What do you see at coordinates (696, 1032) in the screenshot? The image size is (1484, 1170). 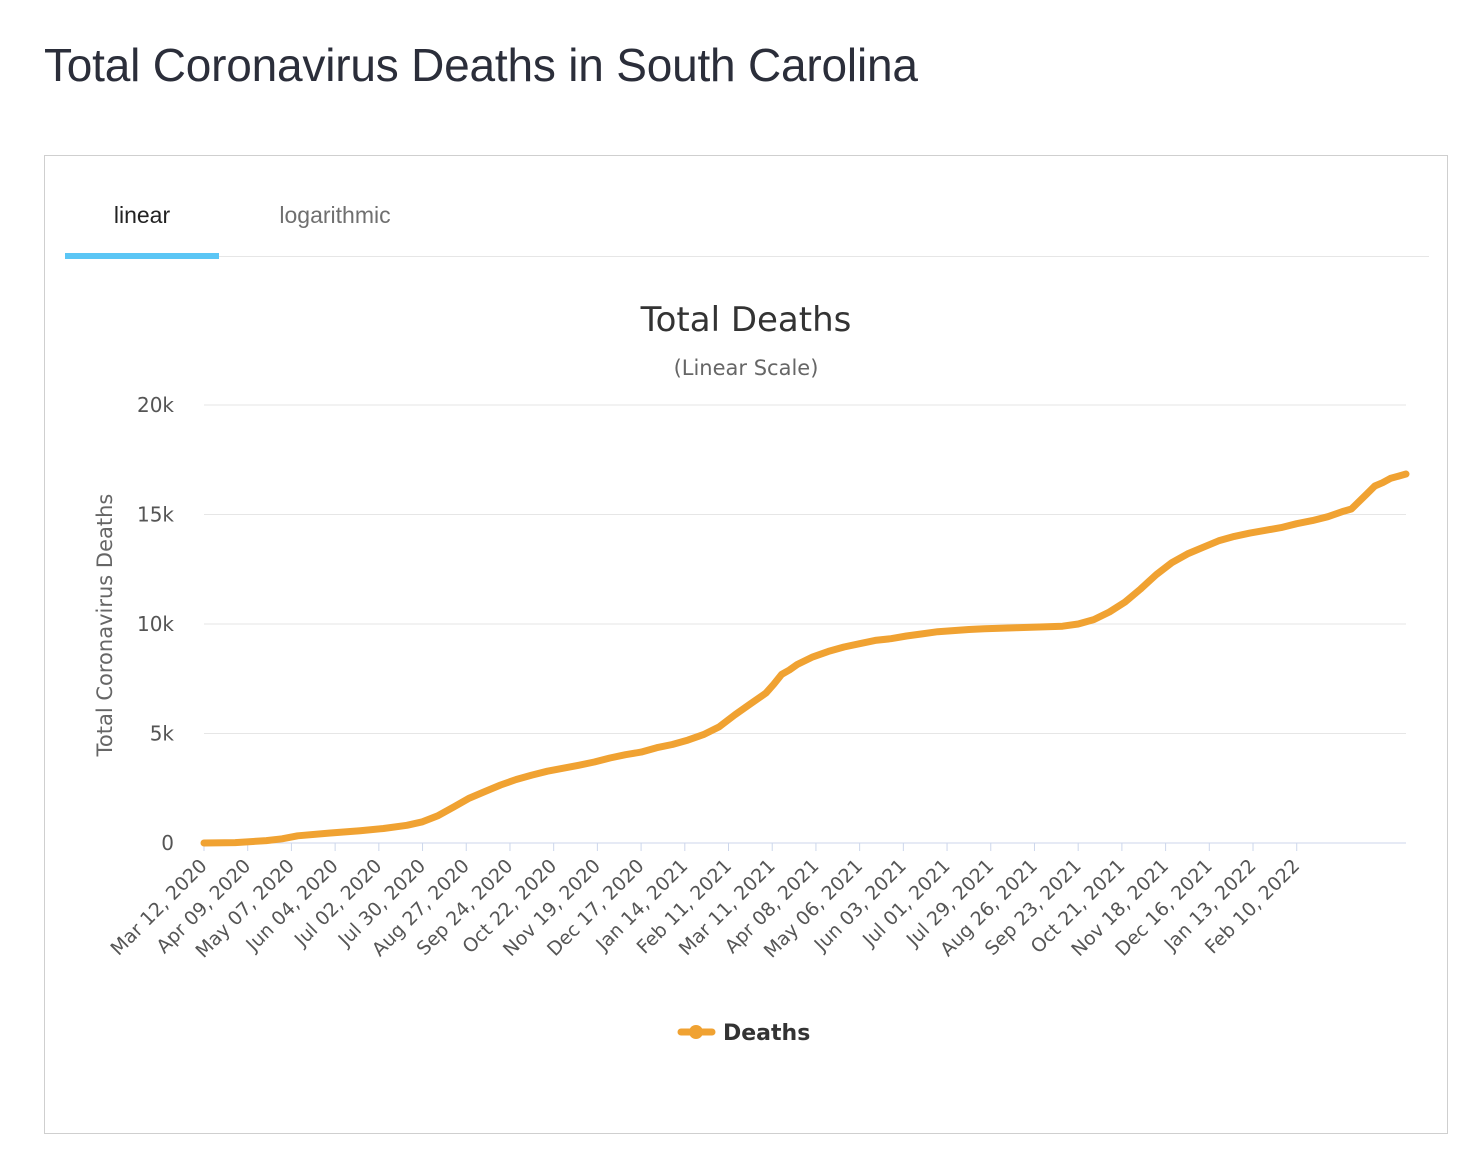 I see `legend-dot-marker` at bounding box center [696, 1032].